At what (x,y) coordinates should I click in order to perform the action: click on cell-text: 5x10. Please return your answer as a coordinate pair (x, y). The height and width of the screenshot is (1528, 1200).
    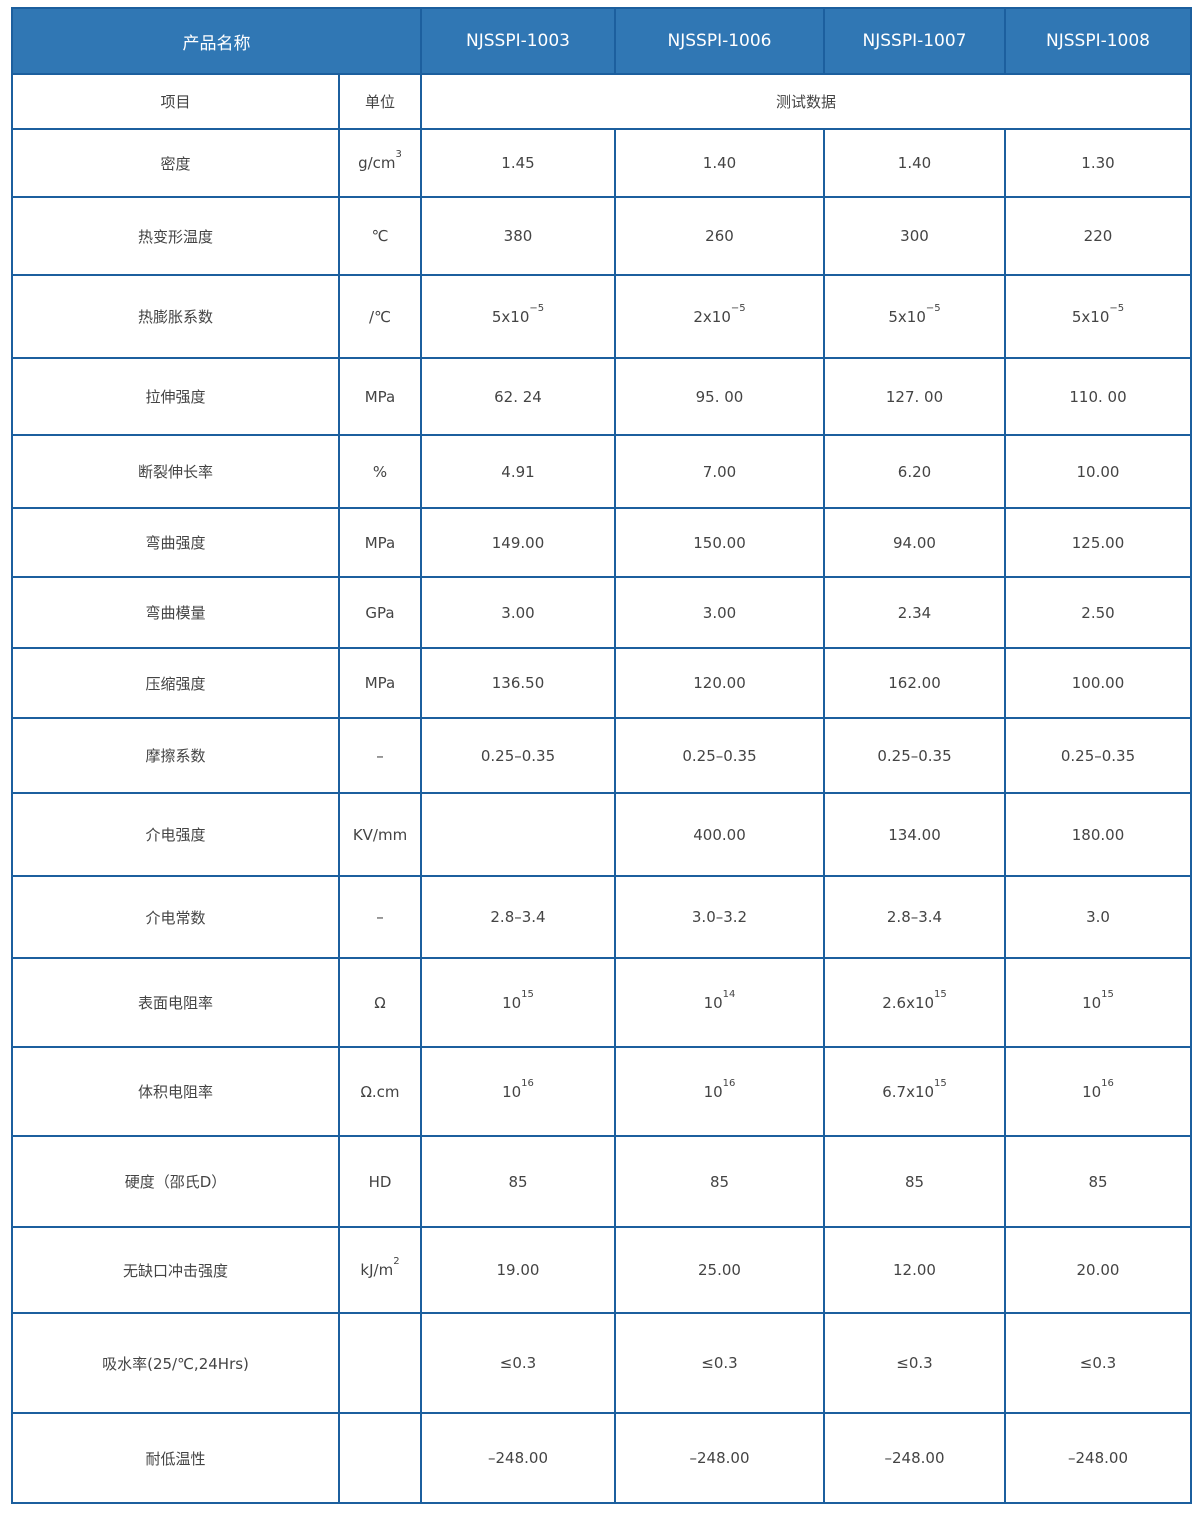
    Looking at the image, I should click on (510, 316).